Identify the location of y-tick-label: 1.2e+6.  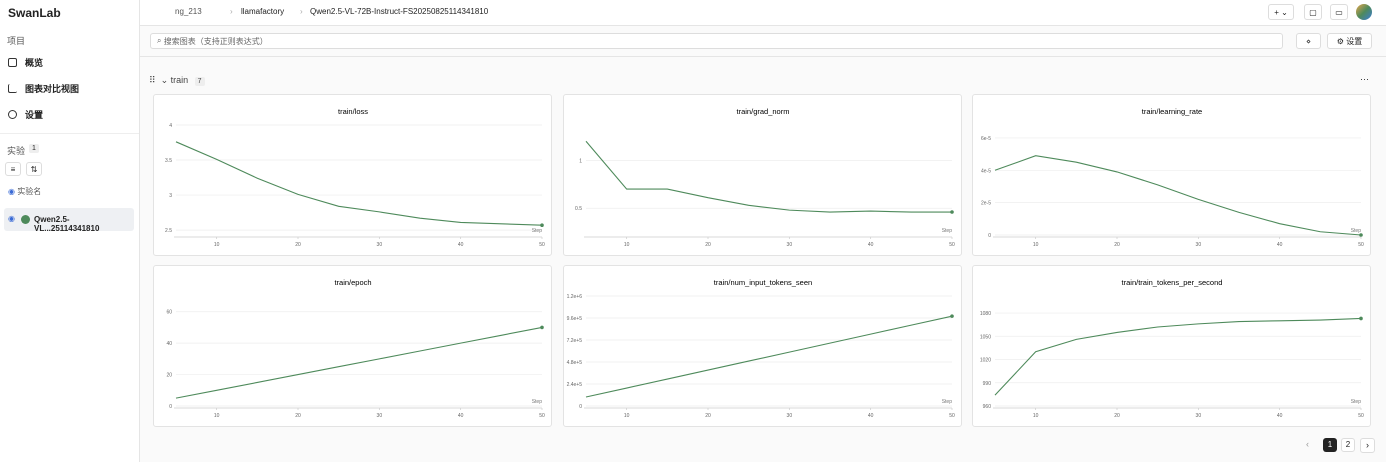
(574, 297).